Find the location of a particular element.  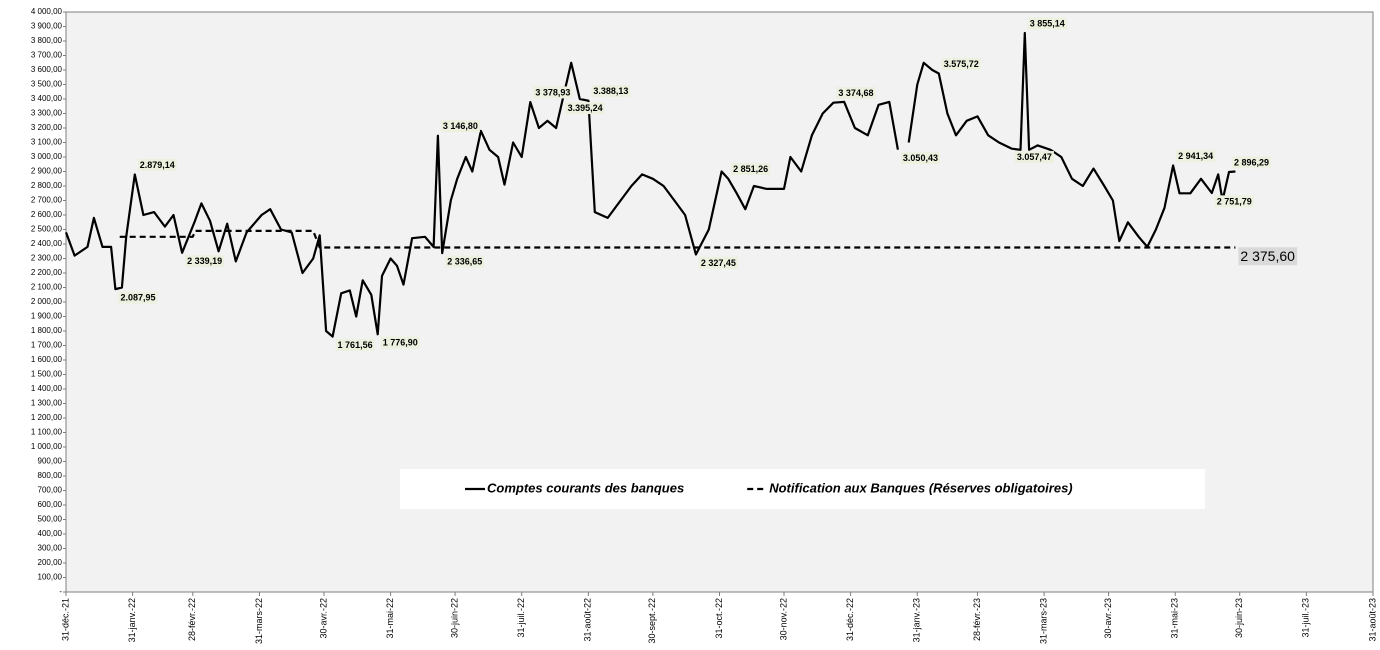

y-tick-label: 3 700,00 is located at coordinates (47, 55).